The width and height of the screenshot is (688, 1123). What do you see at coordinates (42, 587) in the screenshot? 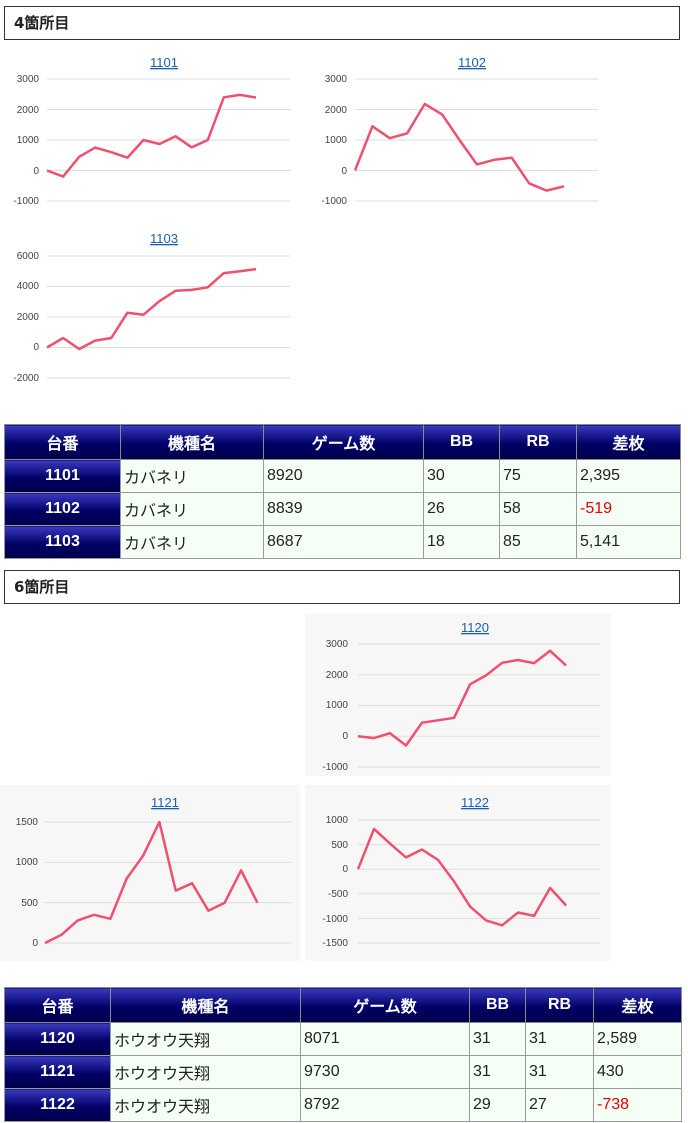
I see `section-title: 6箇所目` at bounding box center [42, 587].